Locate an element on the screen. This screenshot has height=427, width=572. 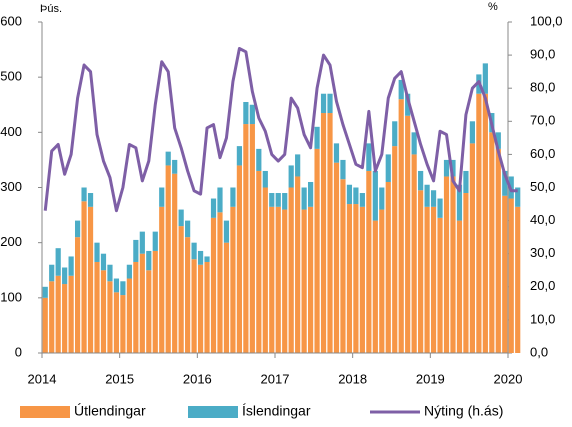
y2-tick-label: 30,0 is located at coordinates (542, 252).